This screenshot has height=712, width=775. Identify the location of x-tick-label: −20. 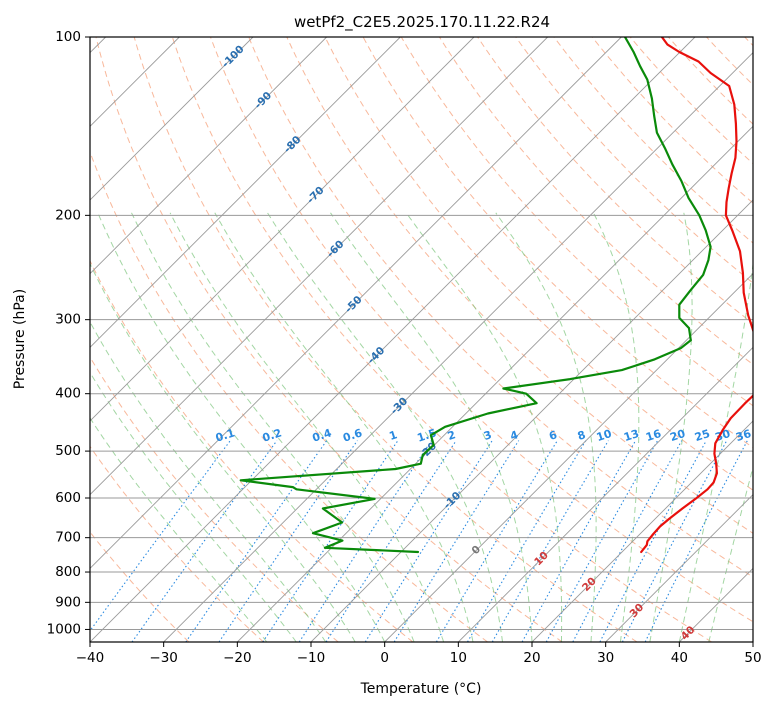
(237, 658).